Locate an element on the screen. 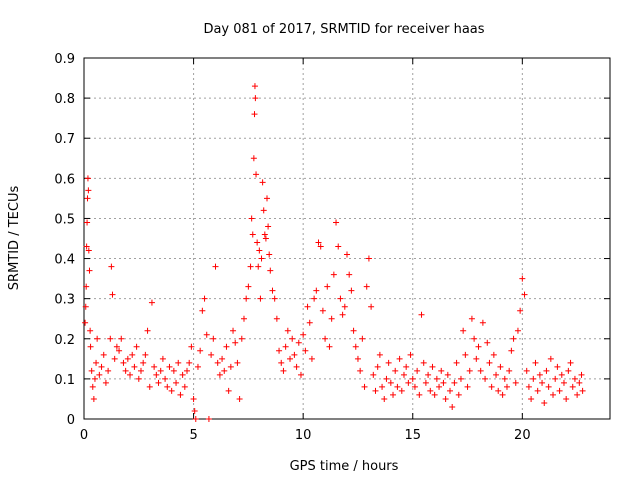 Image resolution: width=640 pixels, height=480 pixels. y-tick-label: 0.2 is located at coordinates (64, 340).